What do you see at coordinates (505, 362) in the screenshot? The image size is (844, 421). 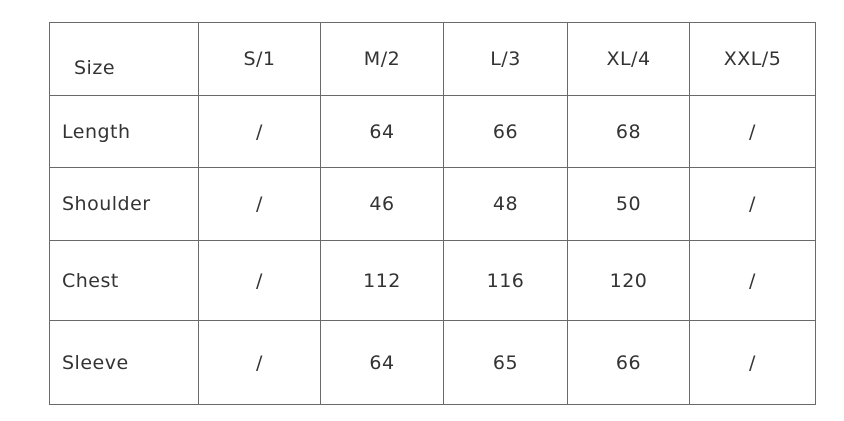 I see `table-cell: 65` at bounding box center [505, 362].